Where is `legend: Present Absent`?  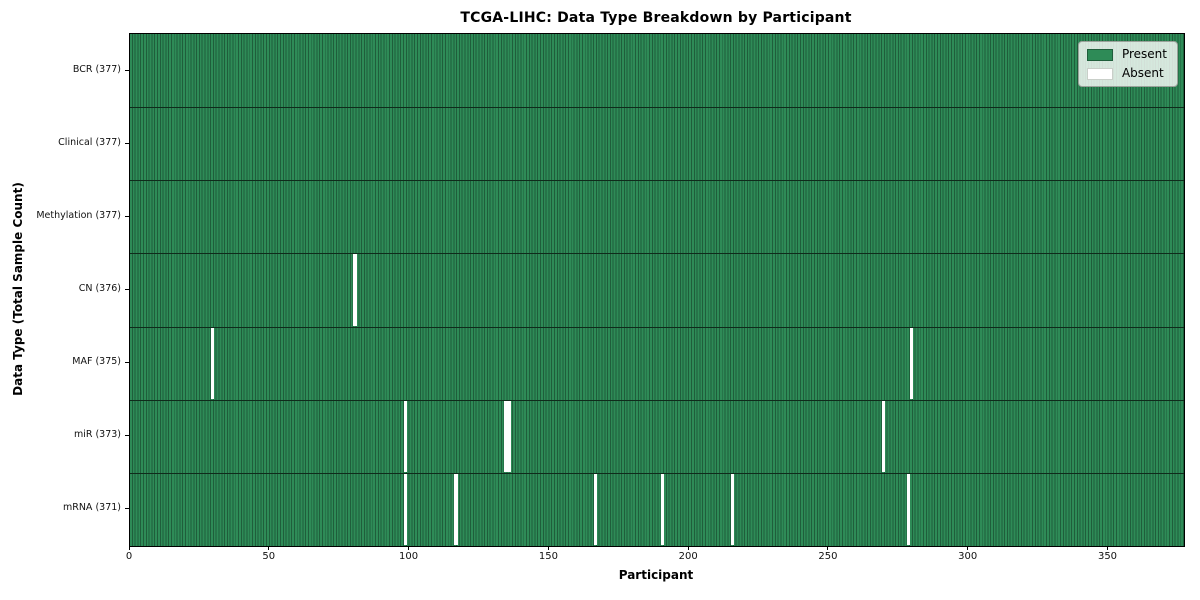
legend: Present Absent is located at coordinates (1127, 64).